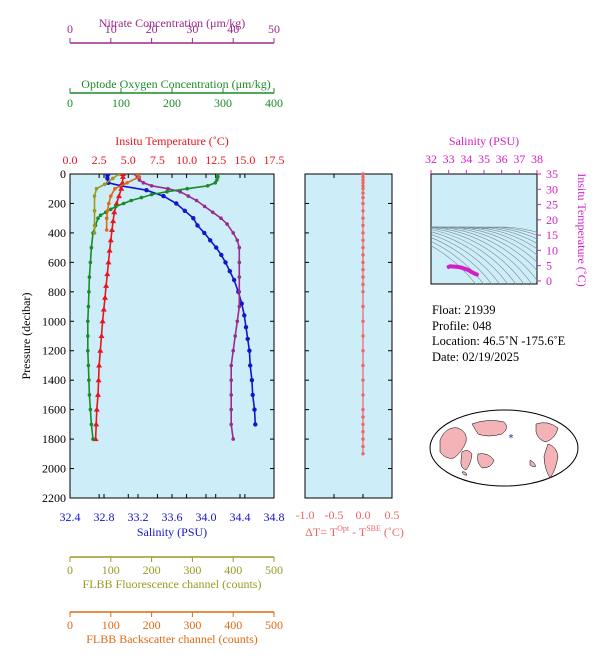 This screenshot has width=609, height=663. What do you see at coordinates (537, 159) in the screenshot?
I see `ts-salinity-tick-label: 38` at bounding box center [537, 159].